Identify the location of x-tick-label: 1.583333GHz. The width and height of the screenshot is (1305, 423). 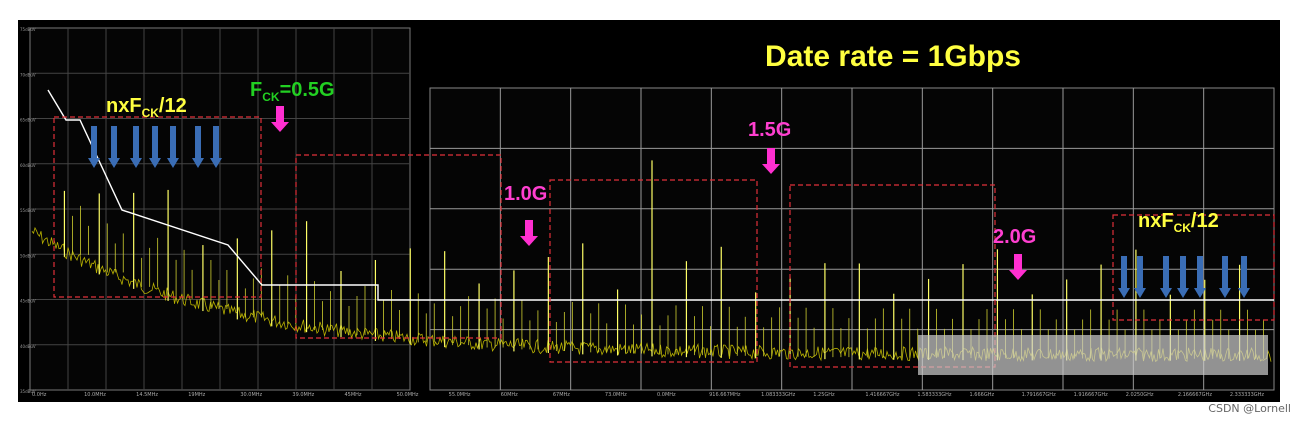
(934, 395).